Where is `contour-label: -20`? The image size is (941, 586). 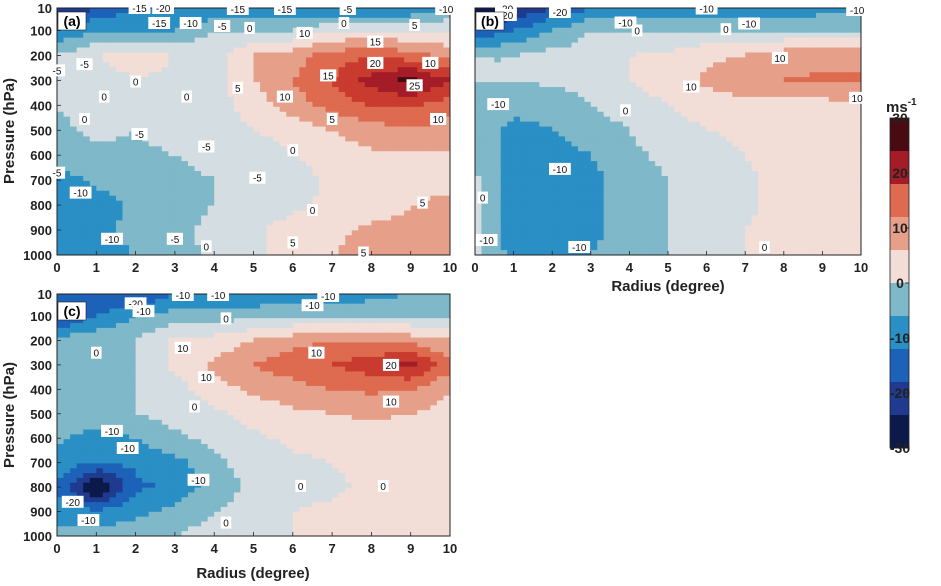
contour-label: -20 is located at coordinates (163, 9).